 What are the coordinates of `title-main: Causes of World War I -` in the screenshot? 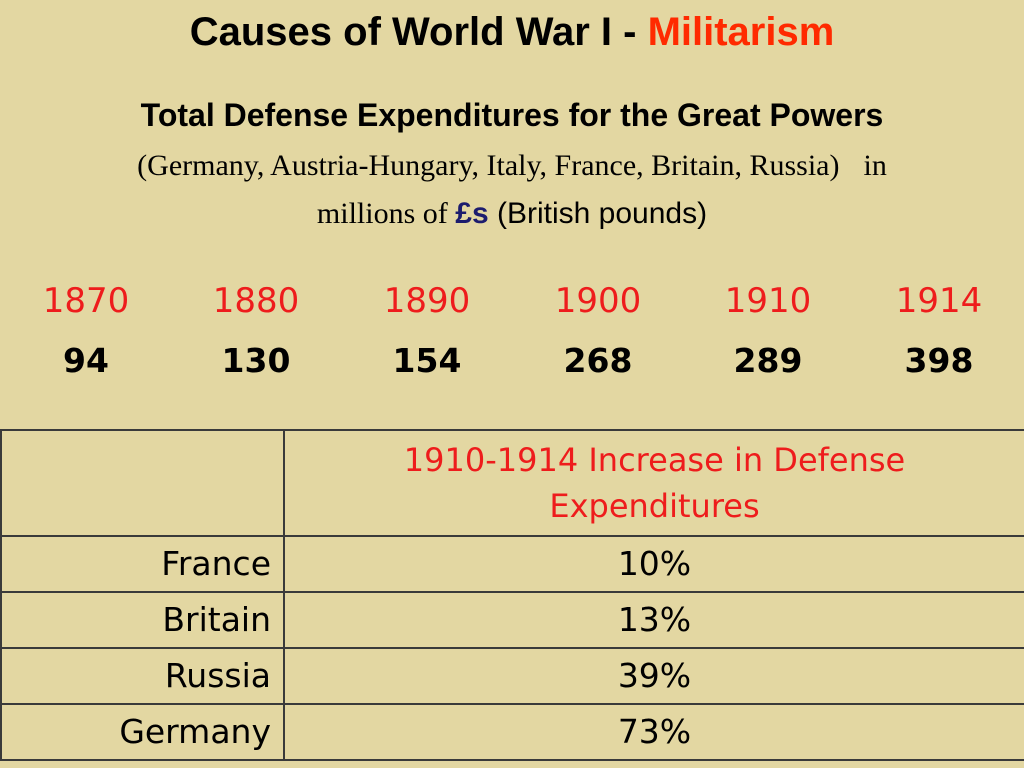 It's located at (418, 32).